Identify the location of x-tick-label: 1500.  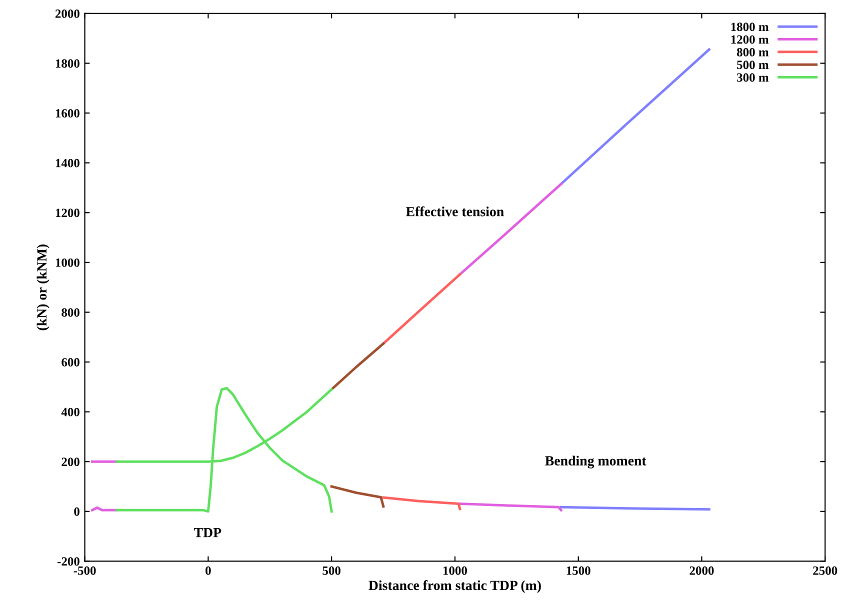
(578, 570).